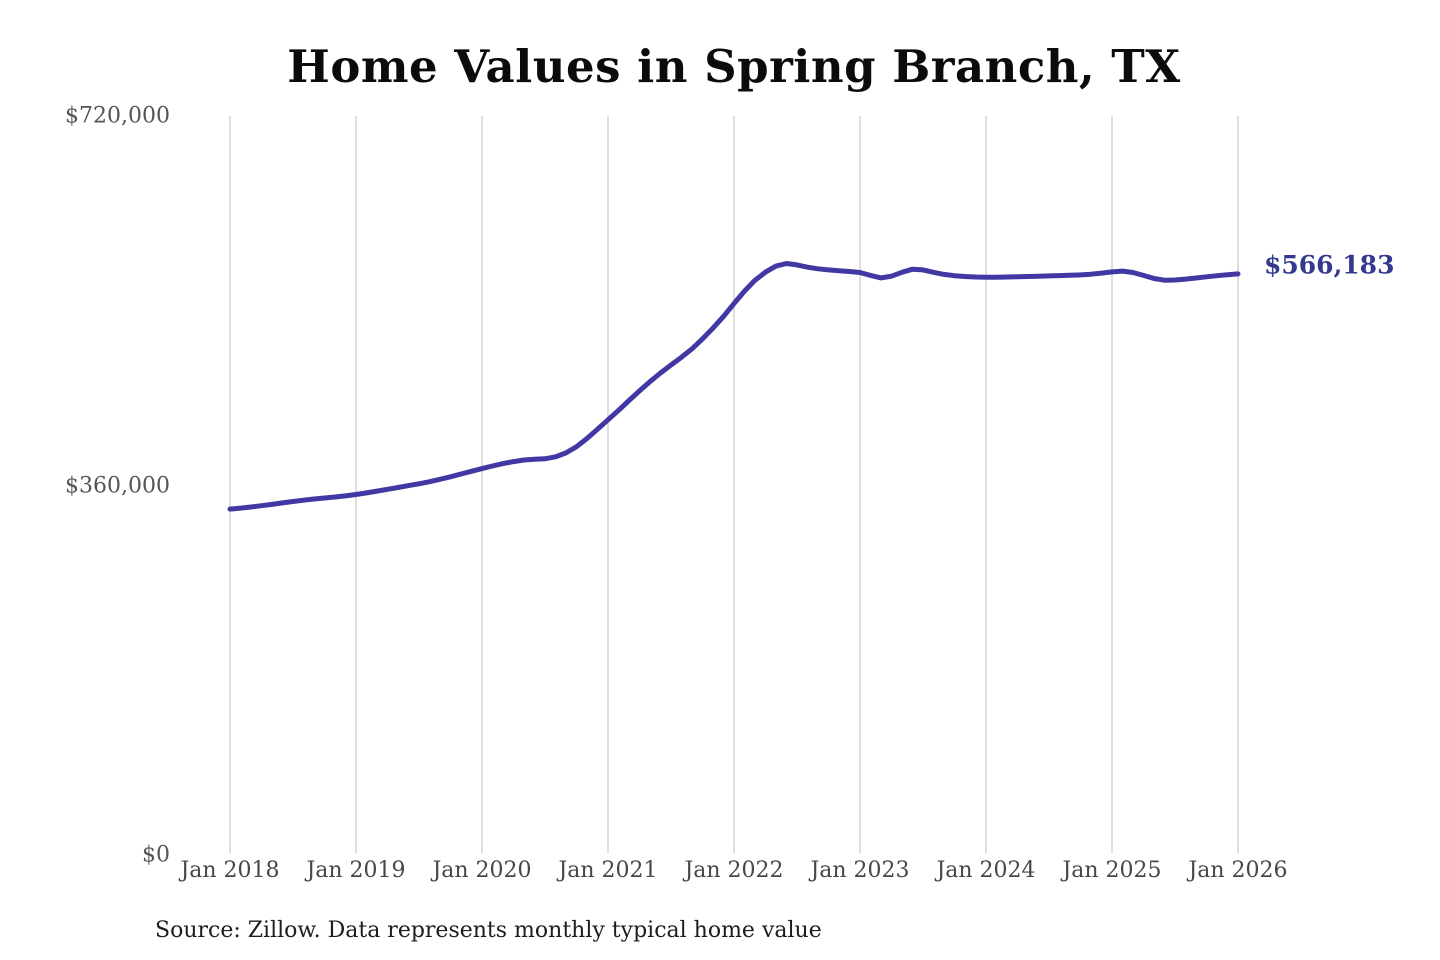 This screenshot has width=1440, height=960. I want to click on x-axis-tick-label: Jan 2018, so click(230, 870).